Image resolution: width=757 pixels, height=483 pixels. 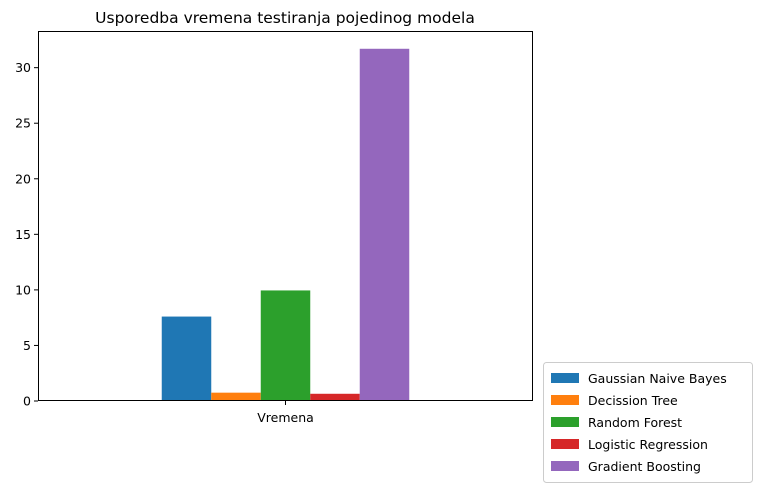 I want to click on y-tick-label: 30, so click(x=23, y=67).